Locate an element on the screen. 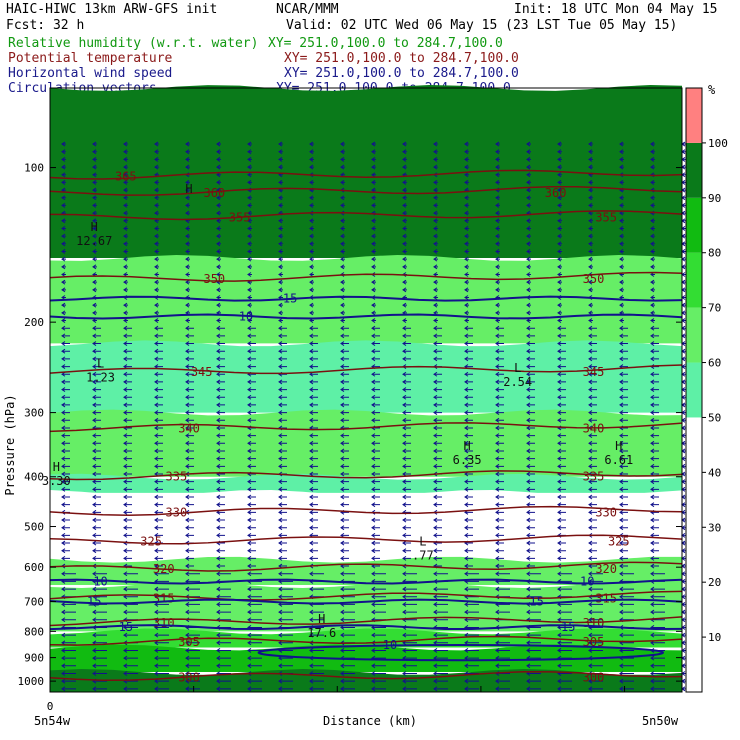 This screenshot has height=740, width=740. colorbar-label: 20 is located at coordinates (714, 582).